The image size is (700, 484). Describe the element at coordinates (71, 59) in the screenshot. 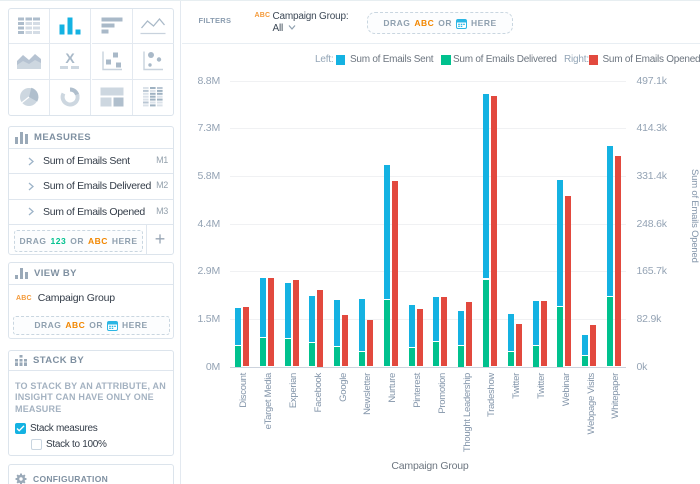

I see `svg-text: X` at that location.